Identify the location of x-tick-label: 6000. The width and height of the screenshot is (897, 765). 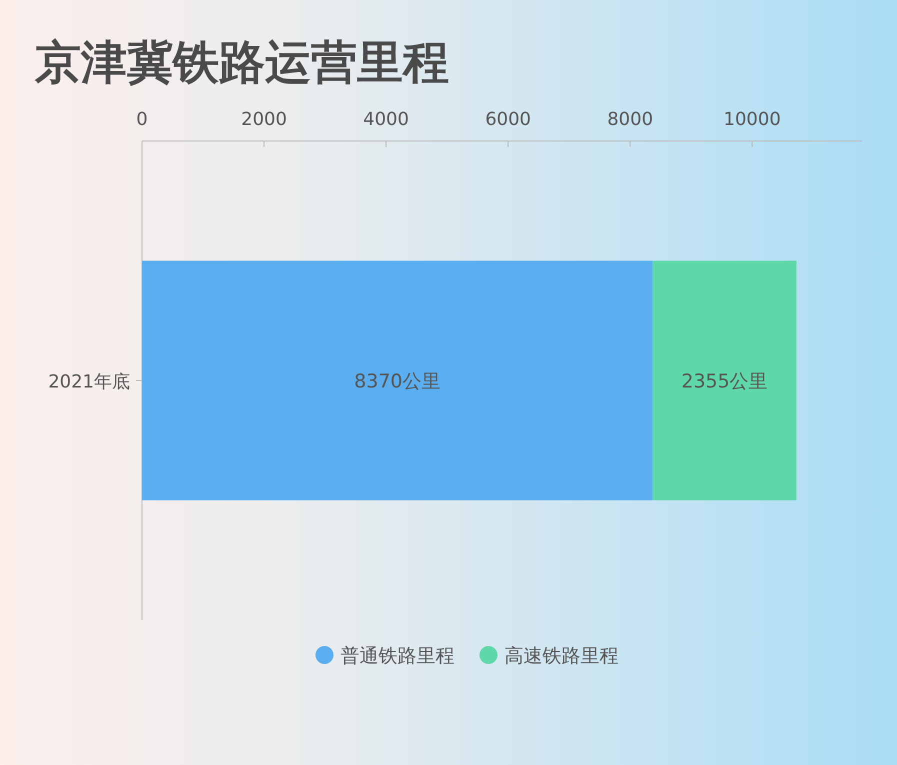
(508, 119).